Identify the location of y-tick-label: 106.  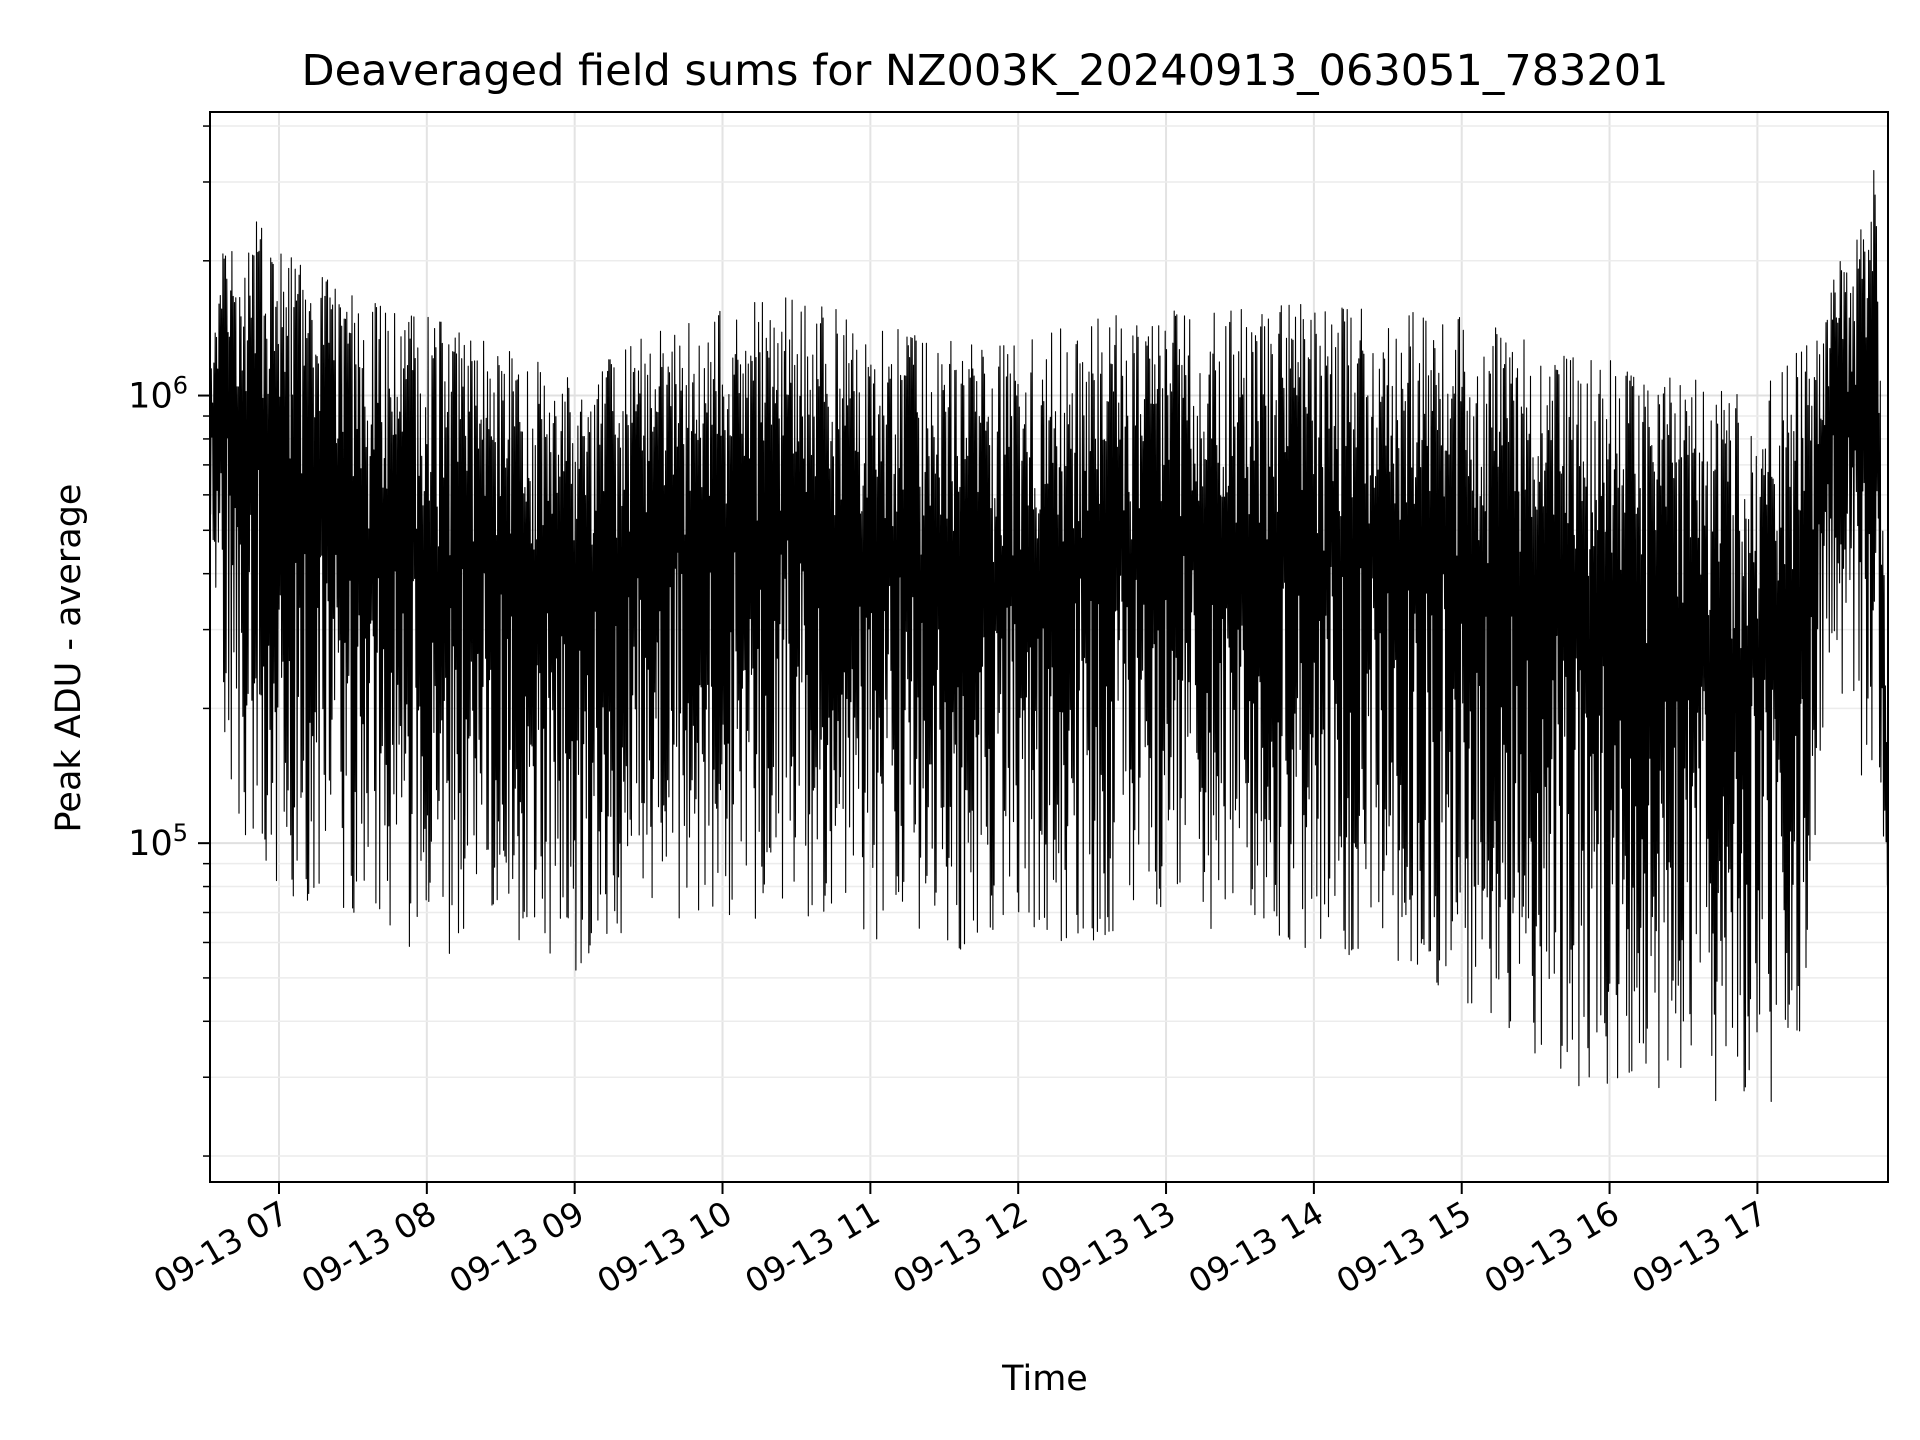
(158, 394).